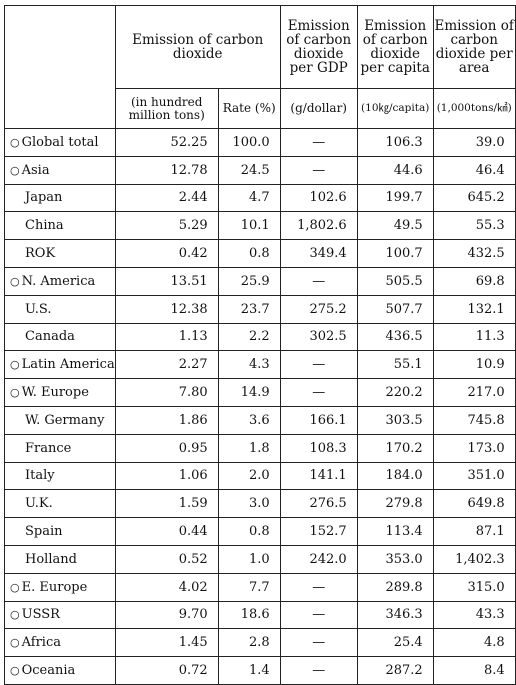  What do you see at coordinates (474, 615) in the screenshot?
I see `per-area-cell: 43.3` at bounding box center [474, 615].